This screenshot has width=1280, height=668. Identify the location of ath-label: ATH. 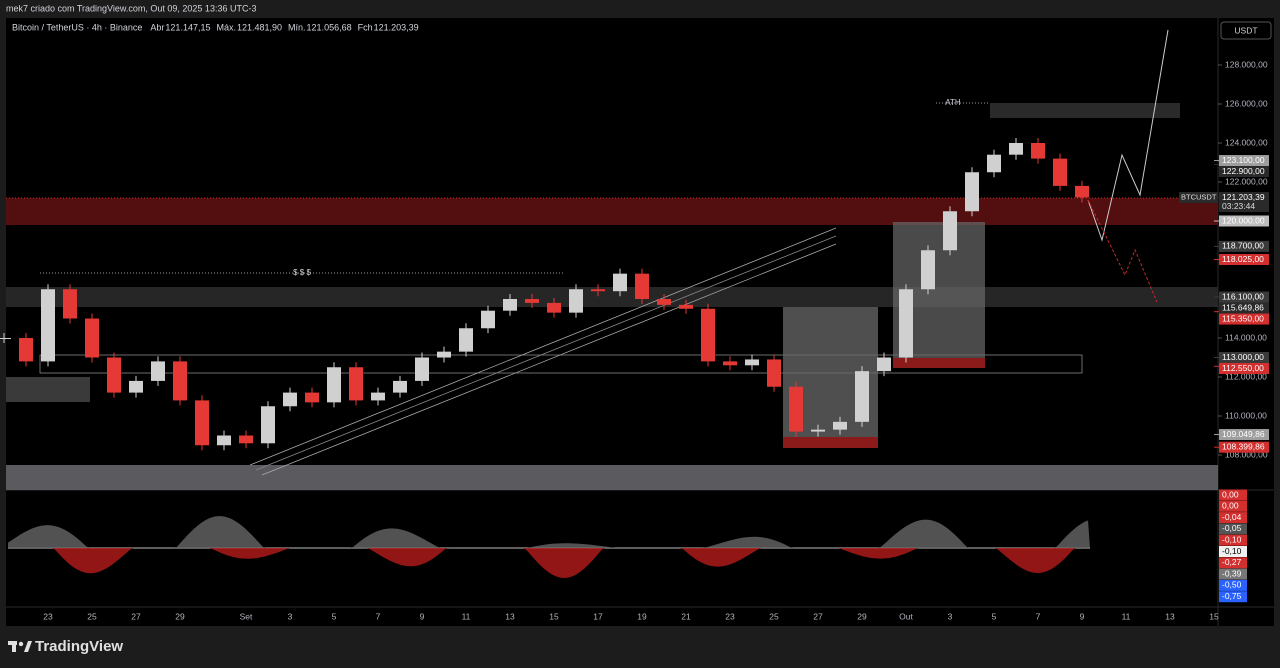
(953, 102).